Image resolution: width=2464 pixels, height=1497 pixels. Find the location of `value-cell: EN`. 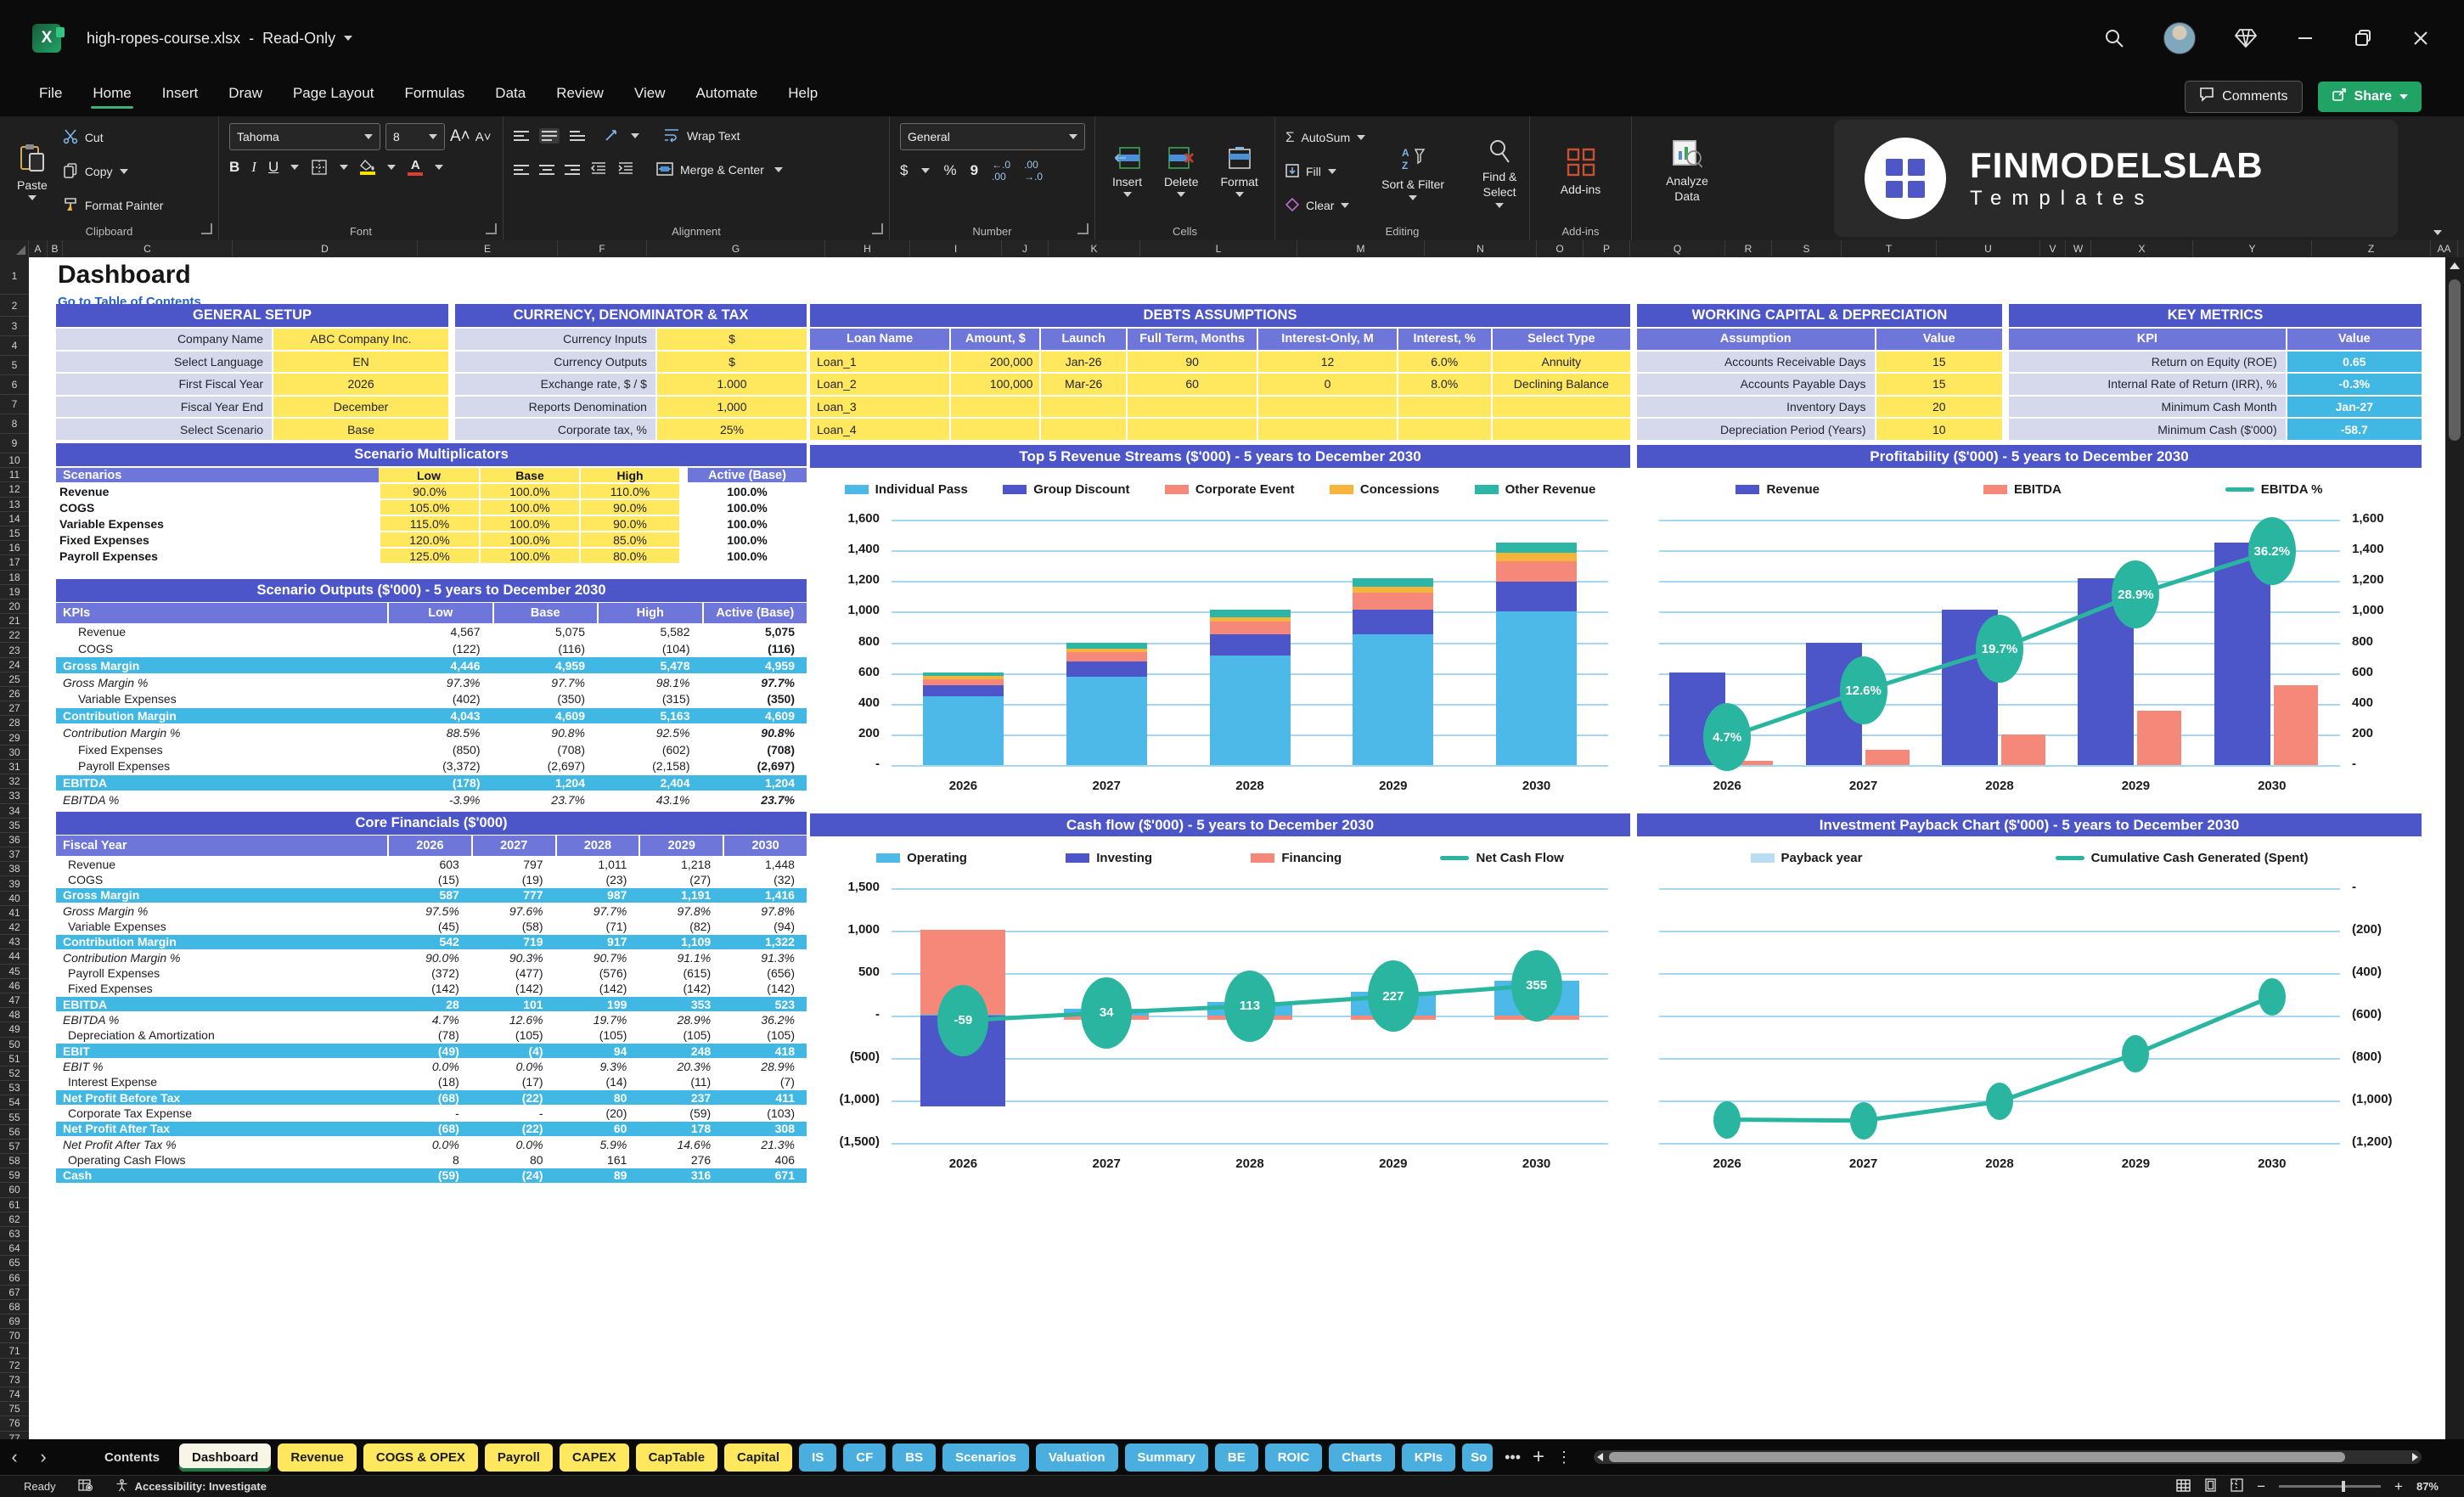

value-cell: EN is located at coordinates (360, 362).